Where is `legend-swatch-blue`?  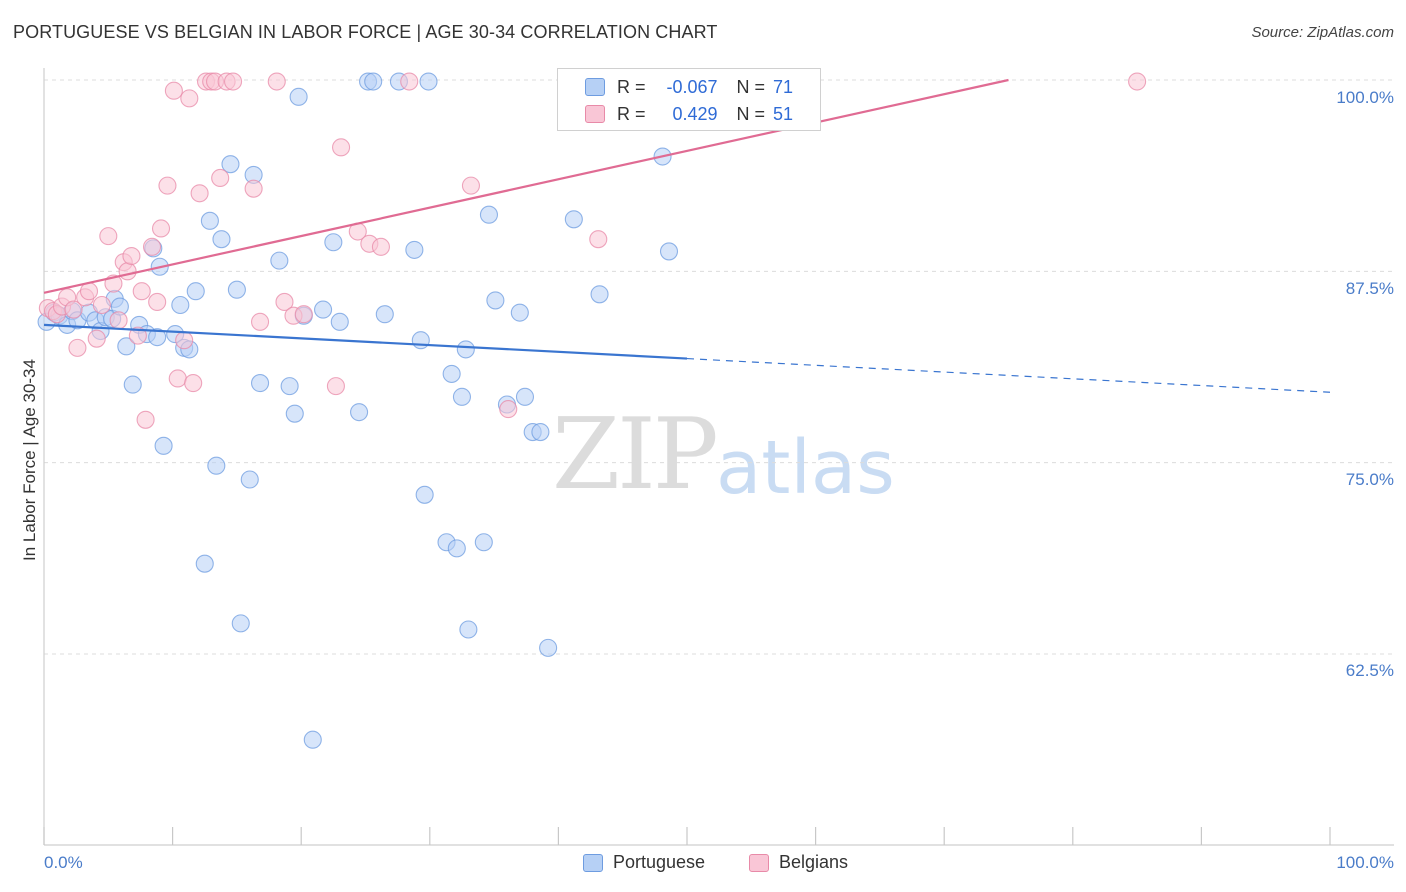
legend-swatch-blue is located at coordinates (595, 87).